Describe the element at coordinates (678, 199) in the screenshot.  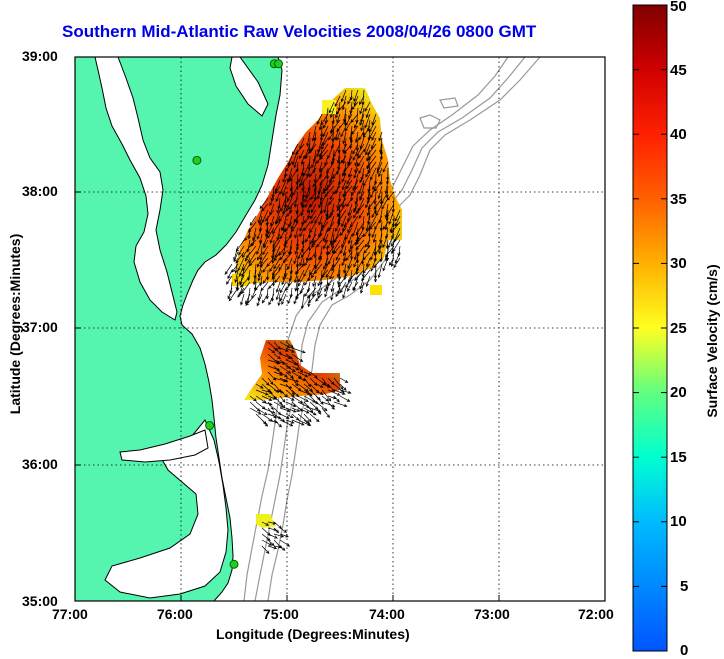
I see `colorbar-tick: 35` at that location.